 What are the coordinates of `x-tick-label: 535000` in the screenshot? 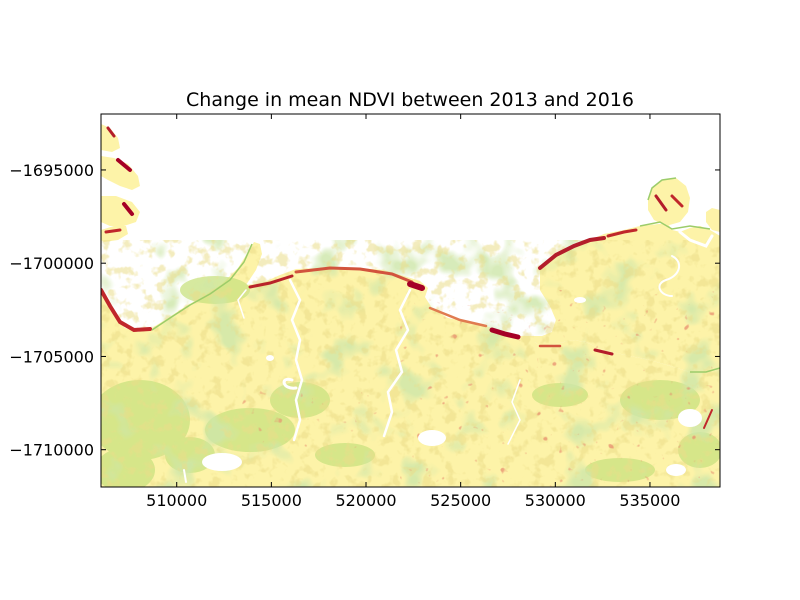 It's located at (649, 500).